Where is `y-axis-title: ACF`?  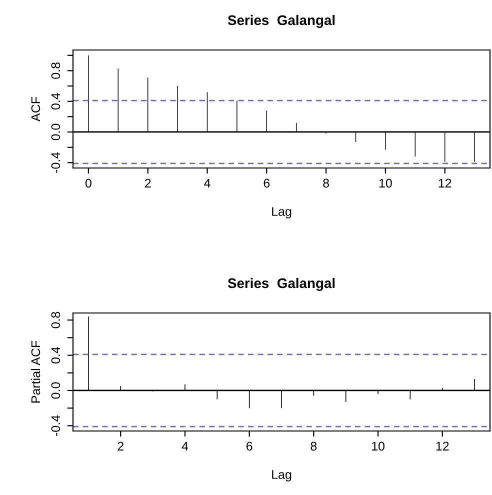 y-axis-title: ACF is located at coordinates (35, 109).